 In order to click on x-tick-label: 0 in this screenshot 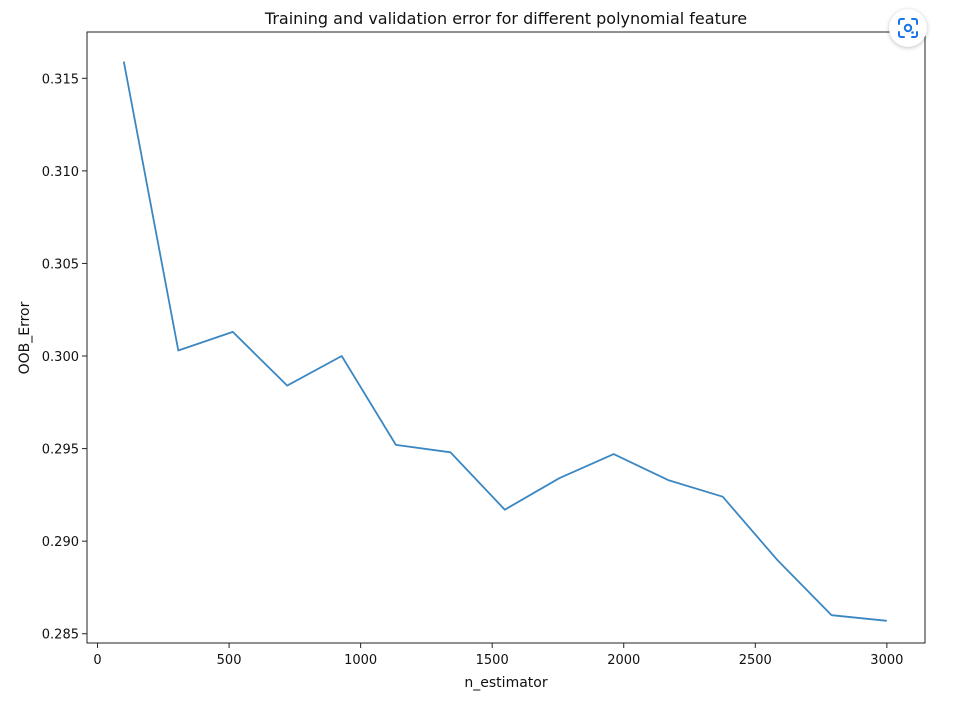, I will do `click(97, 660)`.